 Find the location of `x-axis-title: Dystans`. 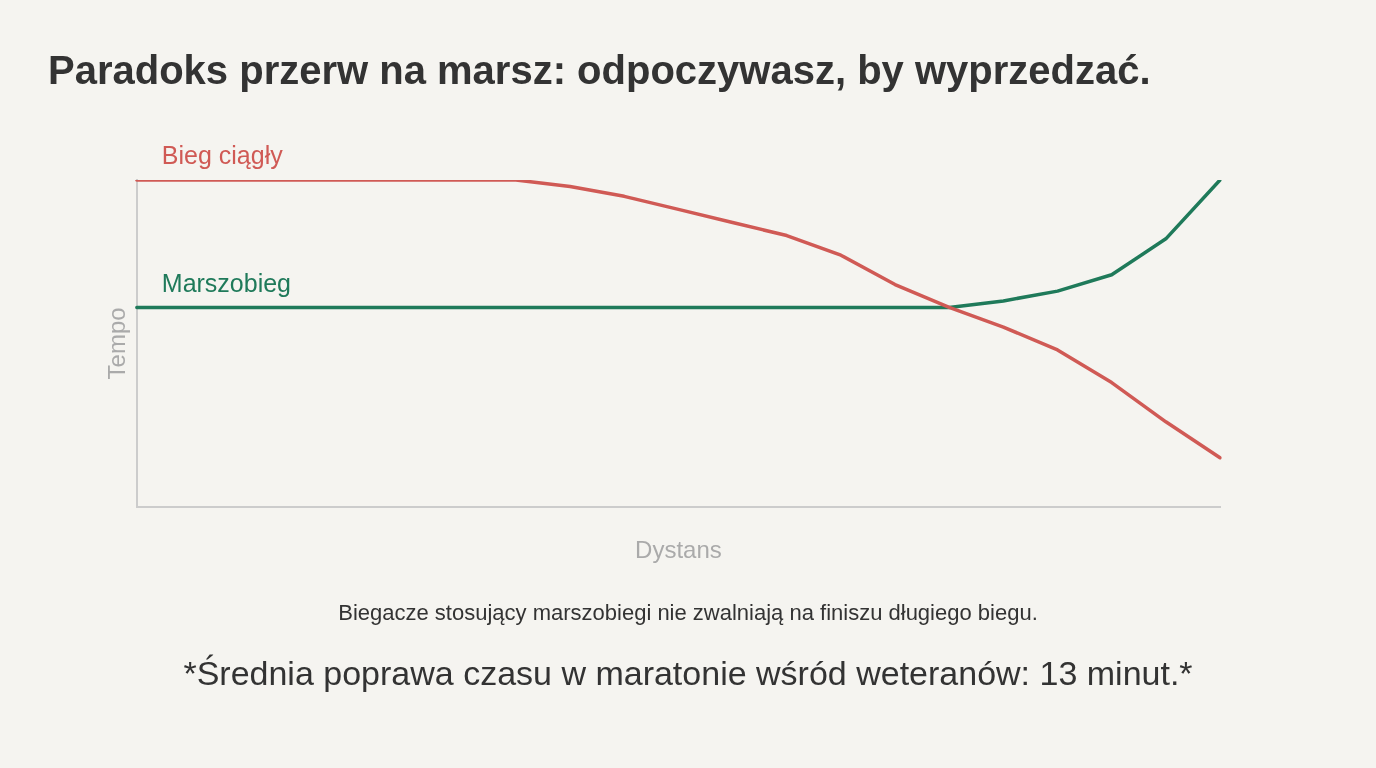

x-axis-title: Dystans is located at coordinates (678, 550).